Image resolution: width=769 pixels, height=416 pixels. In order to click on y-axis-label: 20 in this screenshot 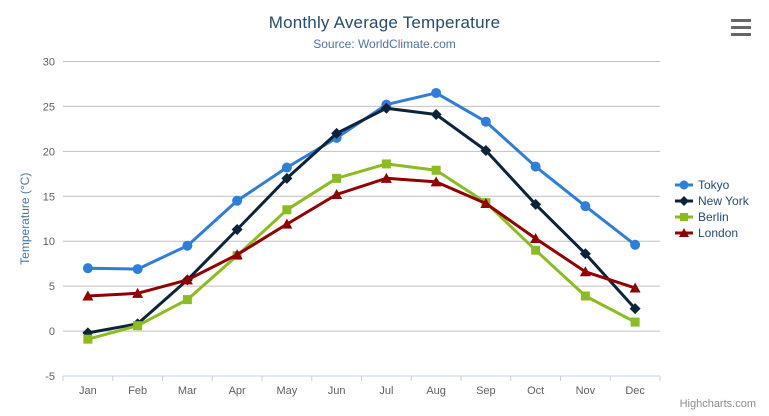, I will do `click(49, 152)`.